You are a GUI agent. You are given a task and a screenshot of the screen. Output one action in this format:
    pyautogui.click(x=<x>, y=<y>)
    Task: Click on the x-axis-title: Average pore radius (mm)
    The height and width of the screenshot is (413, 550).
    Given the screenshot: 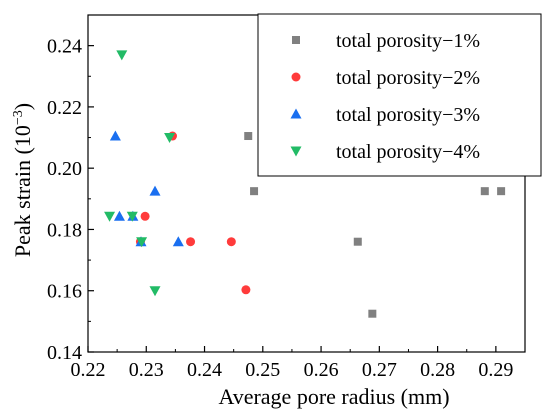 What is the action you would take?
    pyautogui.click(x=333, y=396)
    